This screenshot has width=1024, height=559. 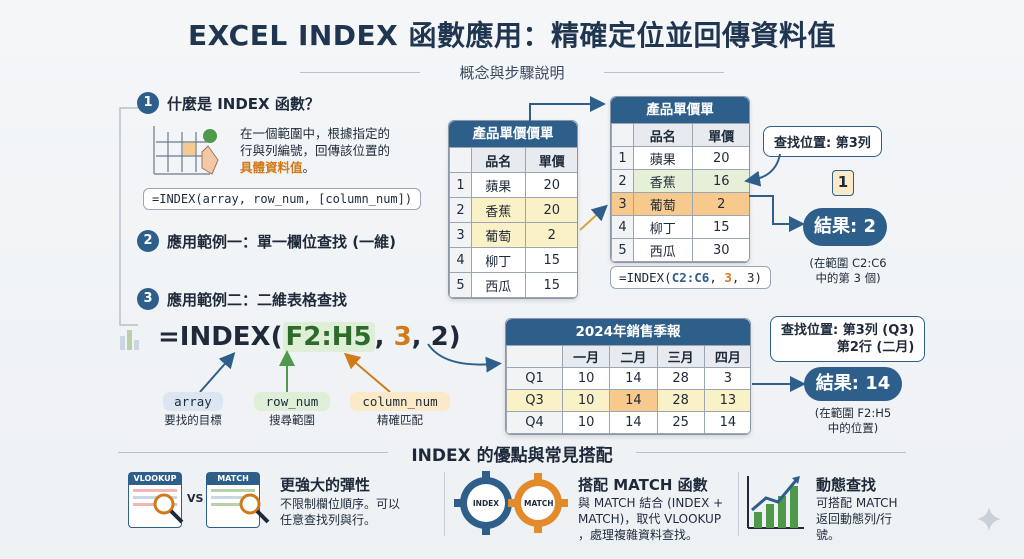 What do you see at coordinates (325, 485) in the screenshot?
I see `benefit-1-title: 更強大的彈性` at bounding box center [325, 485].